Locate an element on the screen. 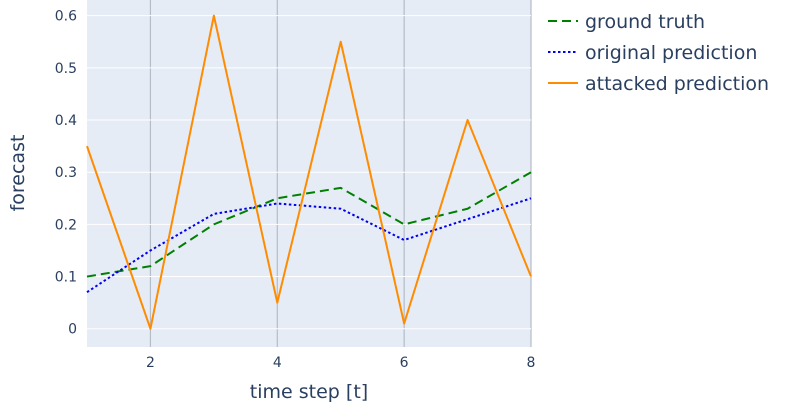  y-tick-label: 0.3 is located at coordinates (66, 173).